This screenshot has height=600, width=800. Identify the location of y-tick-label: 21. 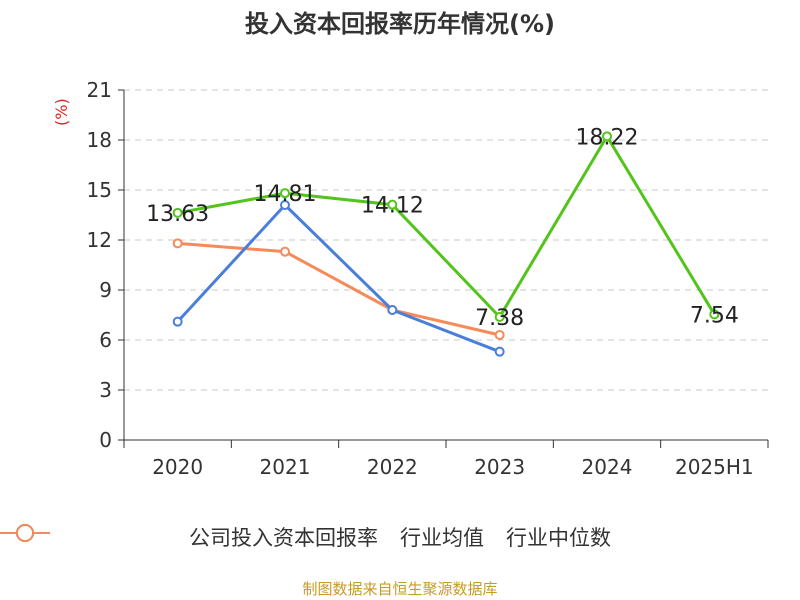
(99, 90).